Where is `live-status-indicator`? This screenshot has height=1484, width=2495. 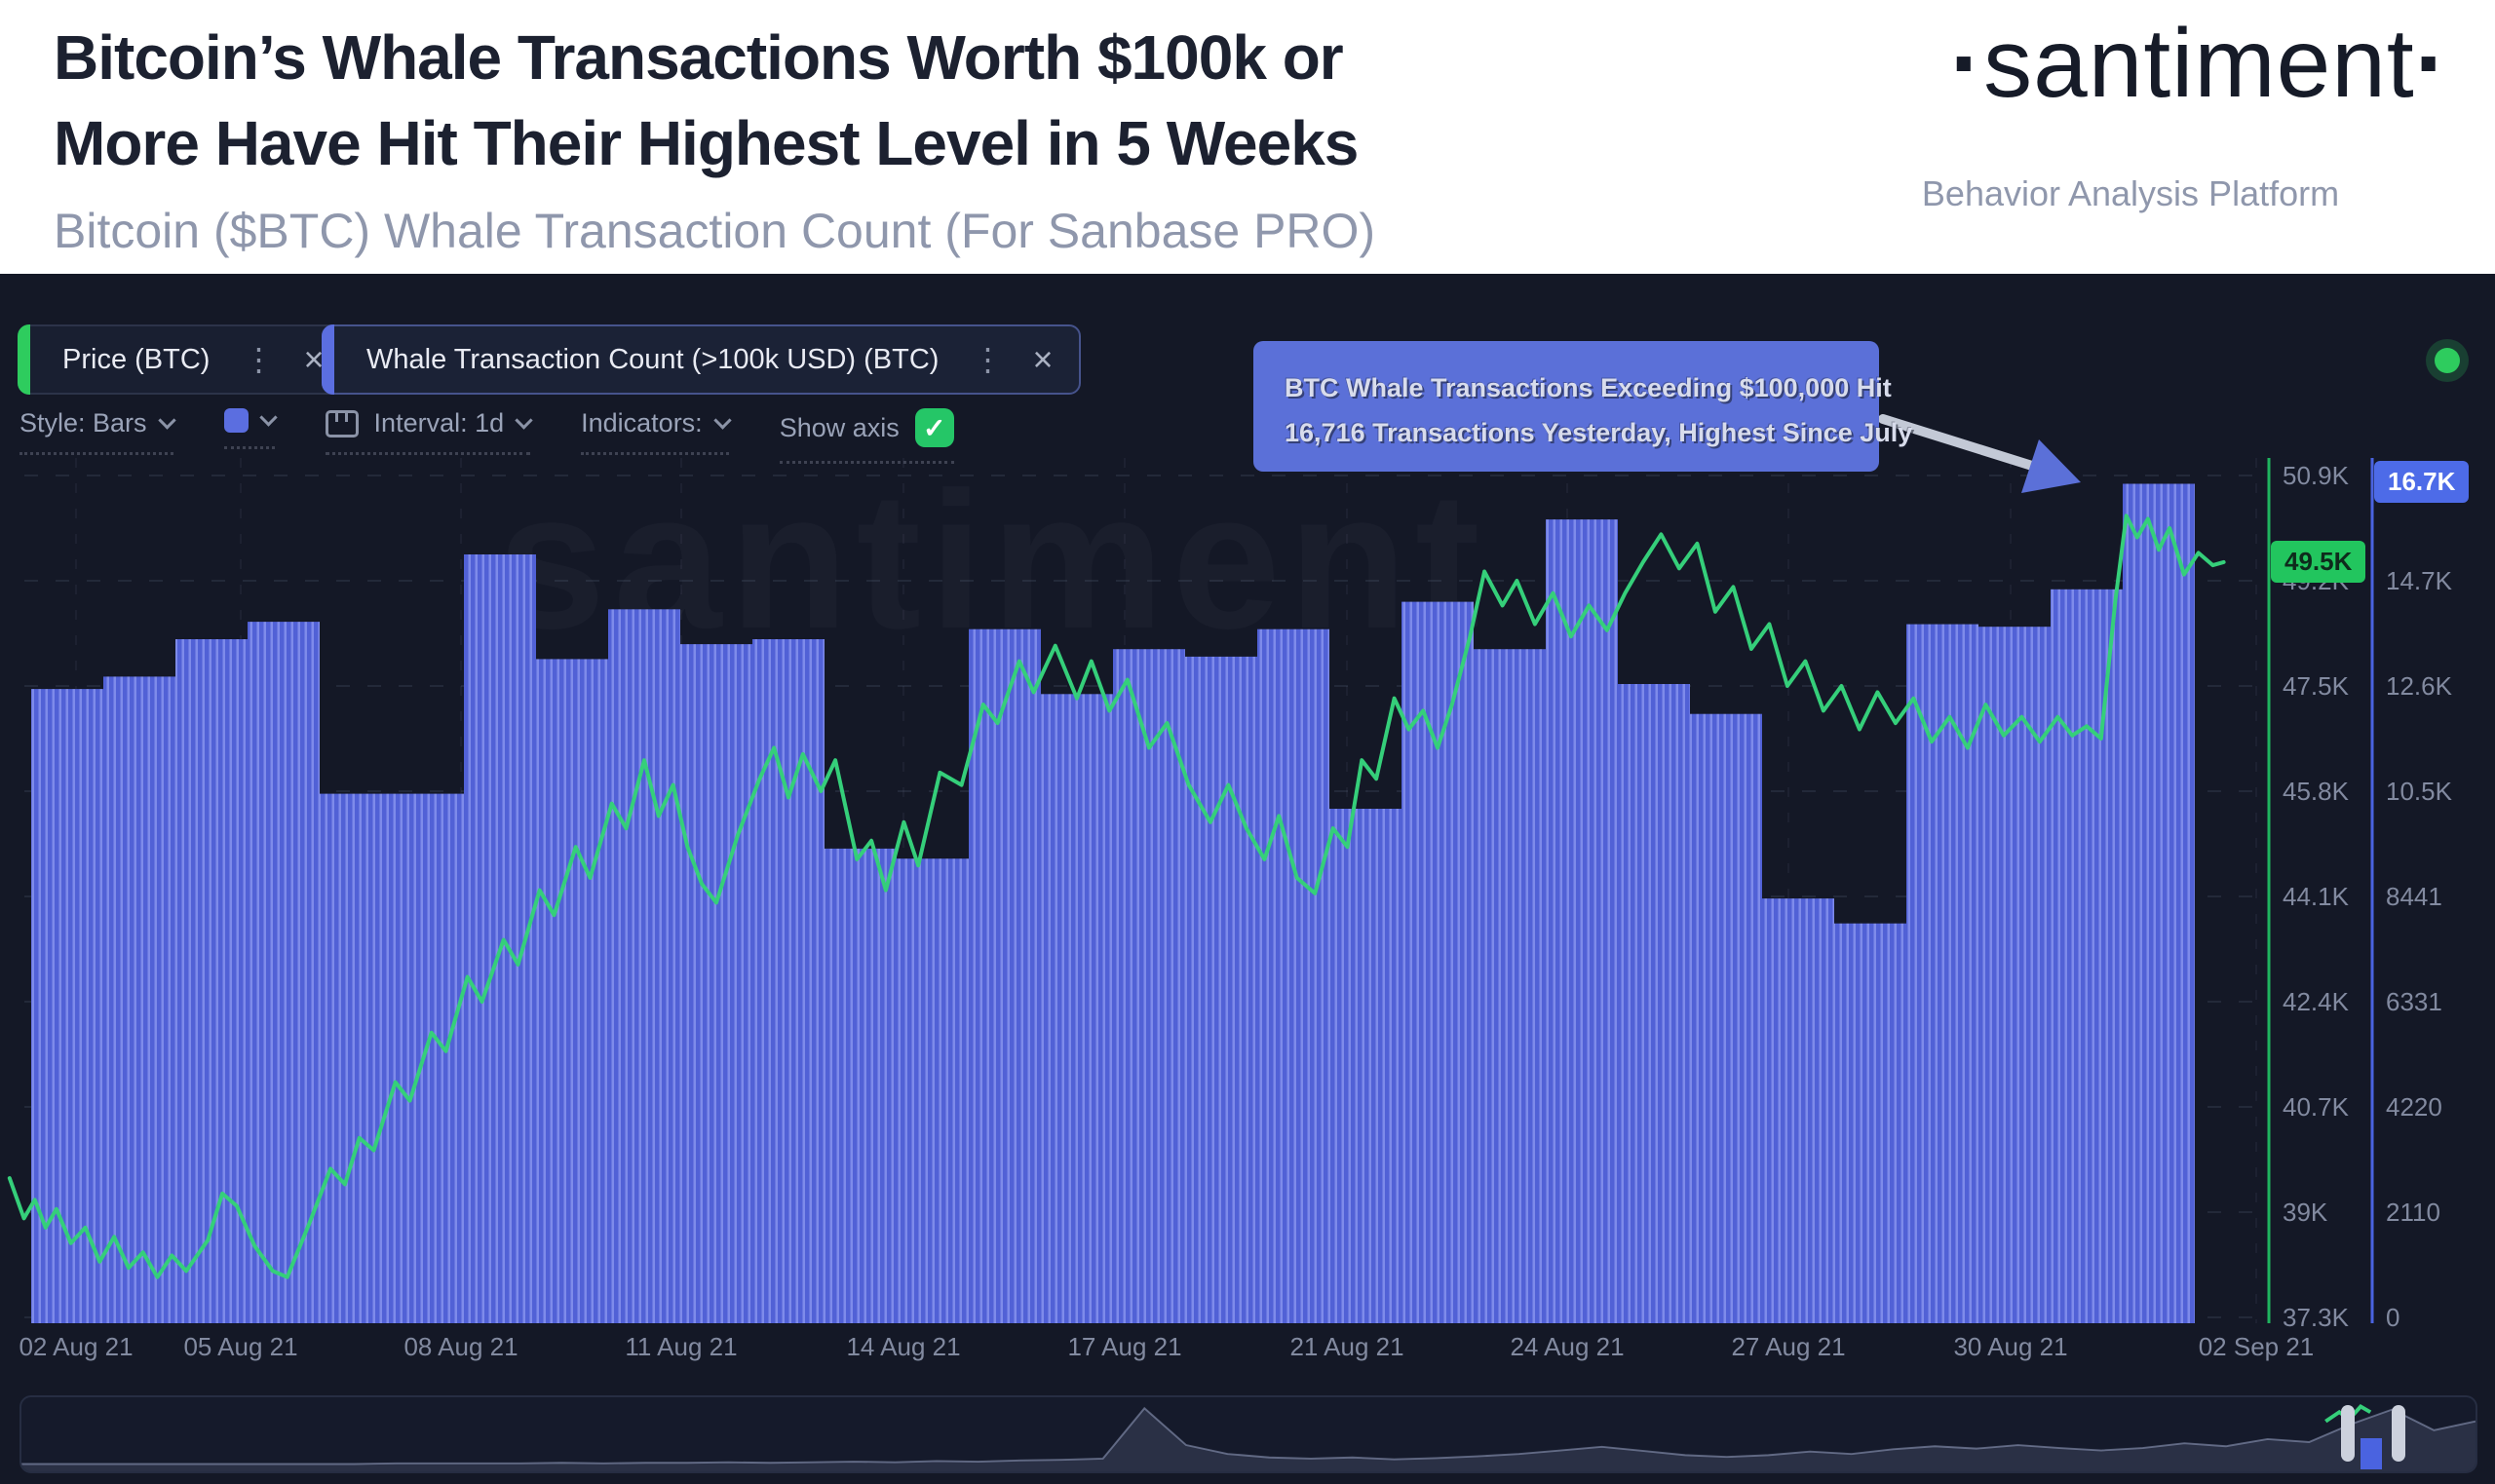
live-status-indicator is located at coordinates (2447, 360).